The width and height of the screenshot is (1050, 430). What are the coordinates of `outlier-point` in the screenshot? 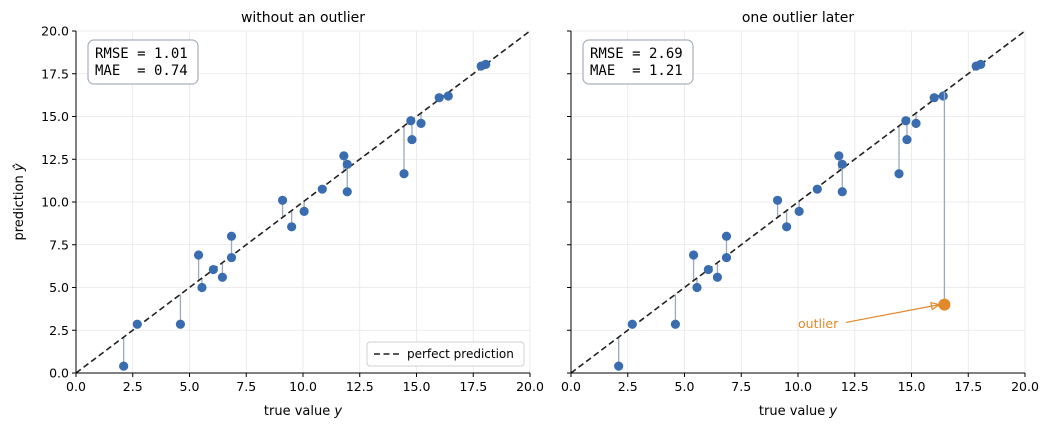 It's located at (944, 304).